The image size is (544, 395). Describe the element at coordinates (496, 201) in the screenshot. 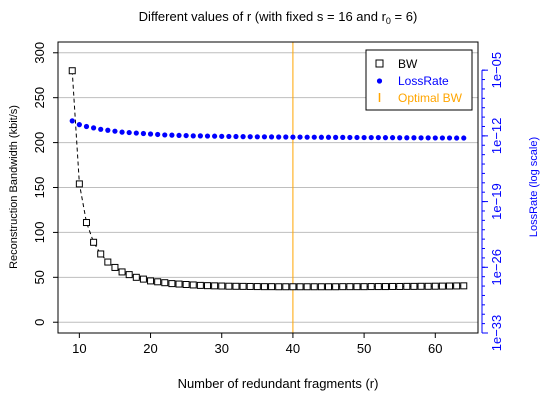

I see `y-tick-label-right: 1e−19` at that location.